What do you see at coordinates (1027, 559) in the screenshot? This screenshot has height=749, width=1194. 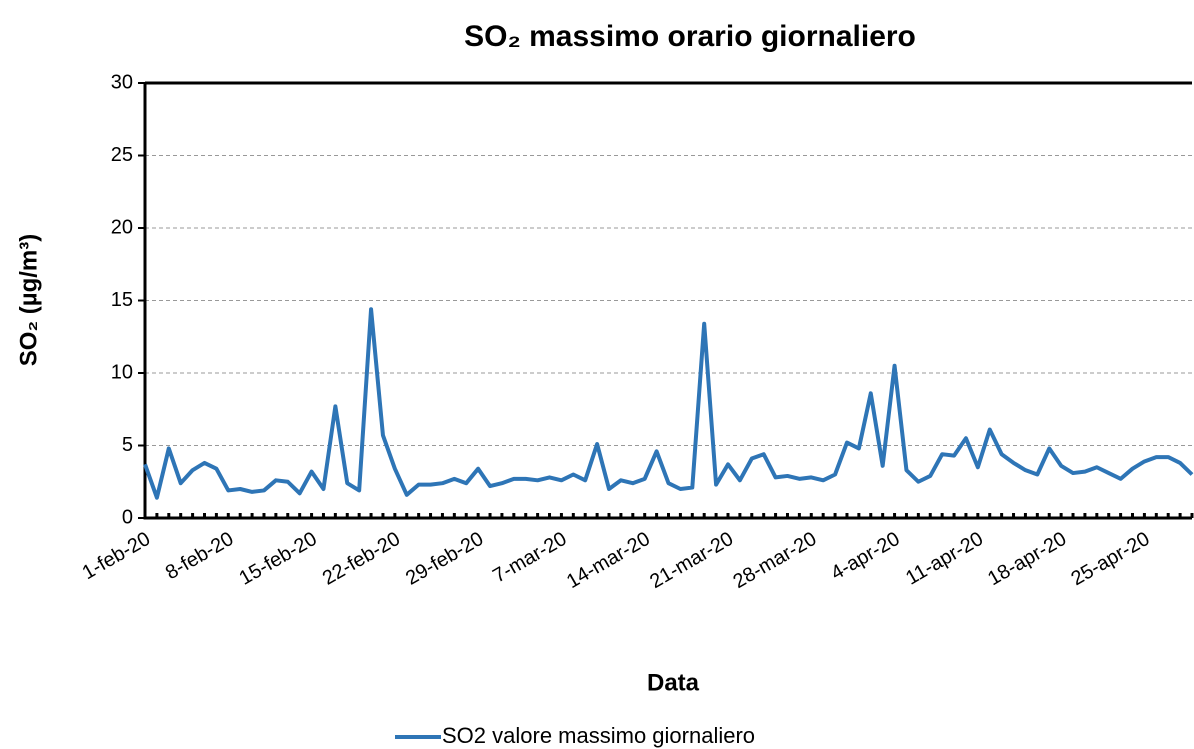 I see `x-tick-label: 18-apr-20` at bounding box center [1027, 559].